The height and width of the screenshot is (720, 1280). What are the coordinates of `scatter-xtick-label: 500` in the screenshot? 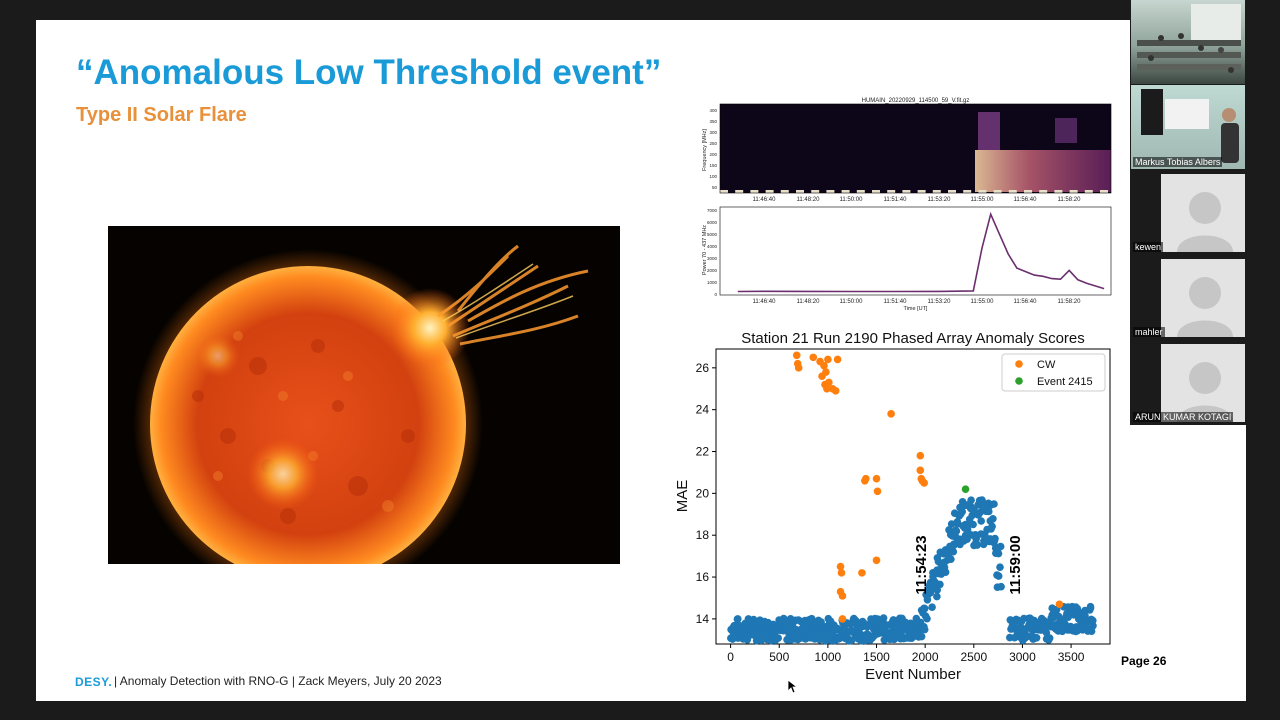 It's located at (779, 657).